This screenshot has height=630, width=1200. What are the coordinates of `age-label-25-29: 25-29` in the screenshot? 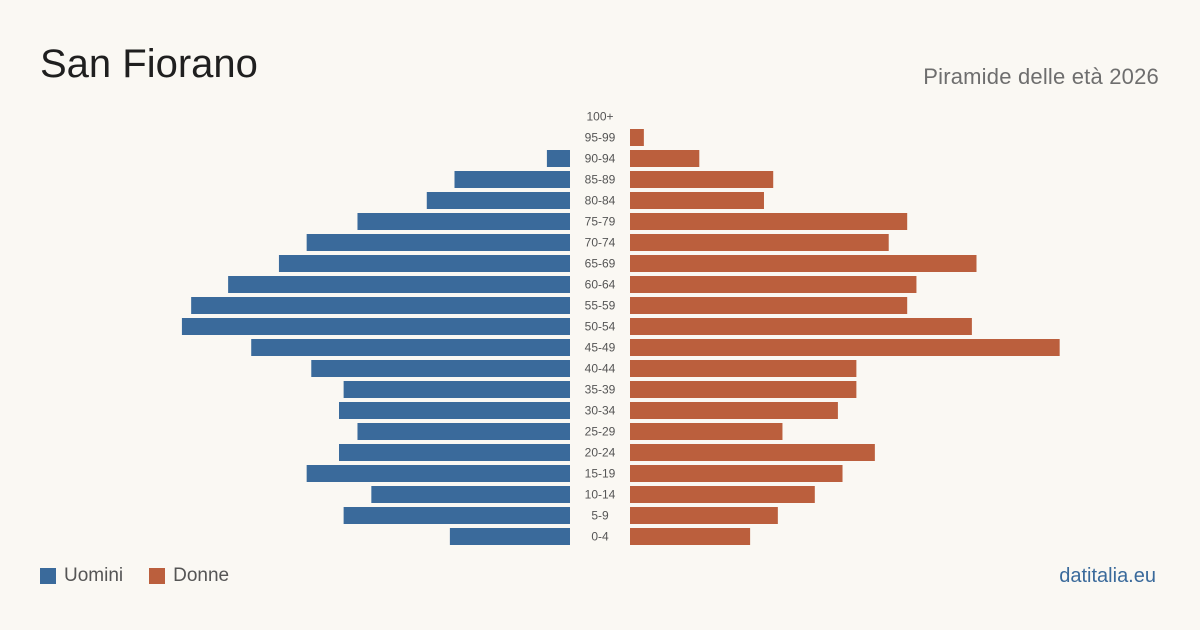 It's located at (600, 432).